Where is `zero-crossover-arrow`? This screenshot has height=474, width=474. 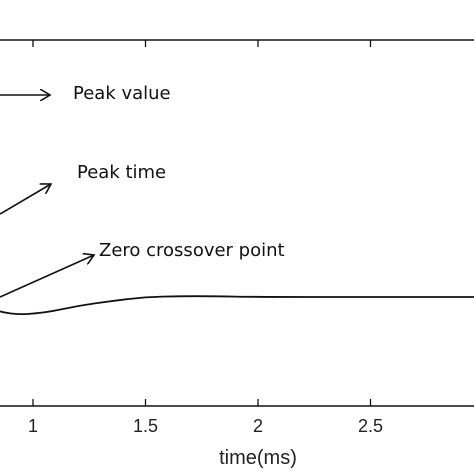
zero-crossover-arrow is located at coordinates (47, 276).